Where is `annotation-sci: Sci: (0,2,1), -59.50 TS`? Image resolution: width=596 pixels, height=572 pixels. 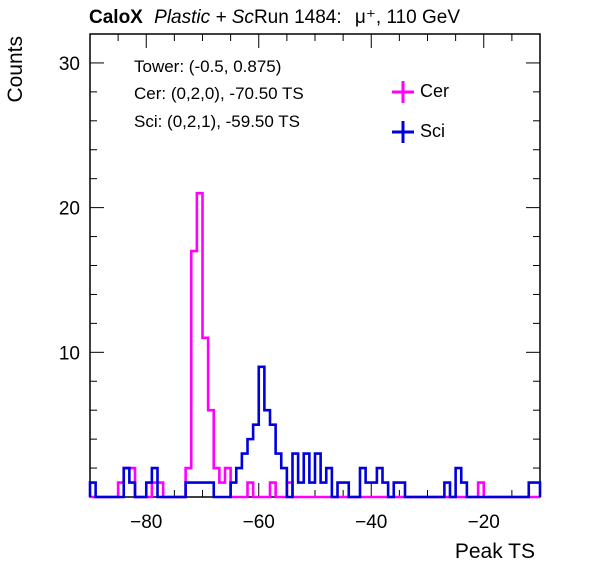
annotation-sci: Sci: (0,2,1), -59.50 TS is located at coordinates (217, 121).